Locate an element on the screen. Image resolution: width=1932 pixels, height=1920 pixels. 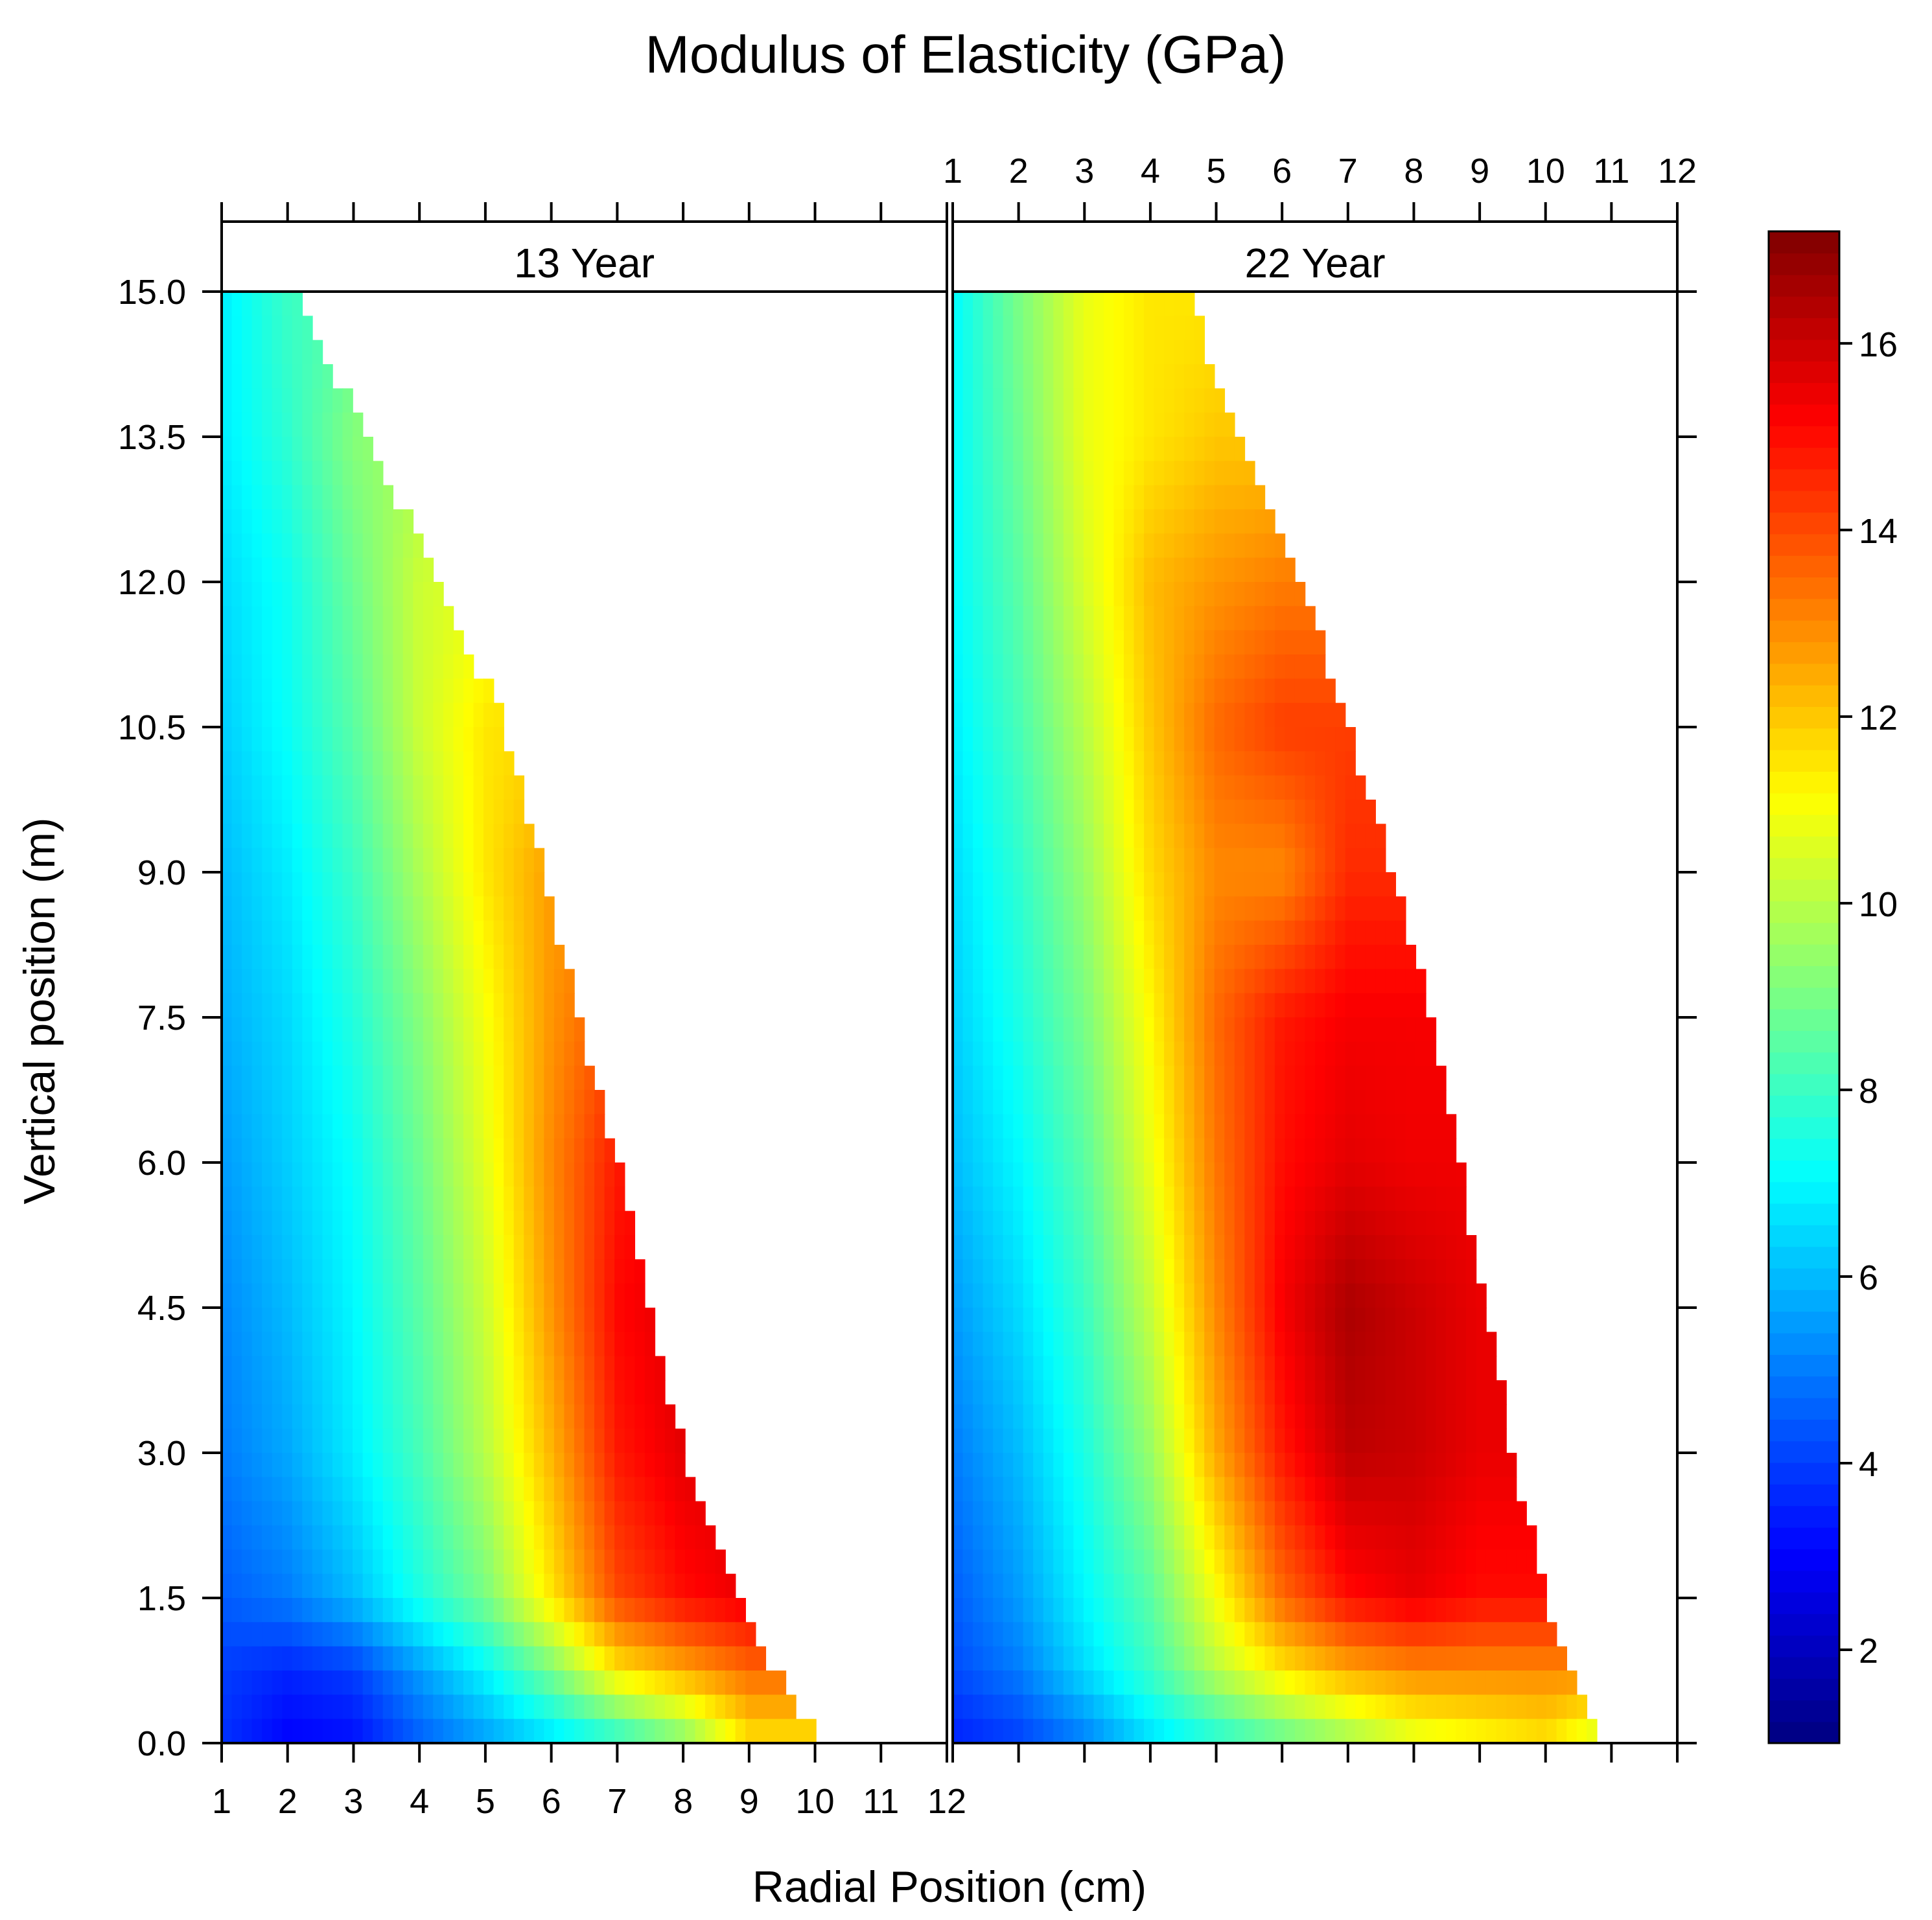
panel-22-year-strip-label: 22 Year is located at coordinates (1314, 263).